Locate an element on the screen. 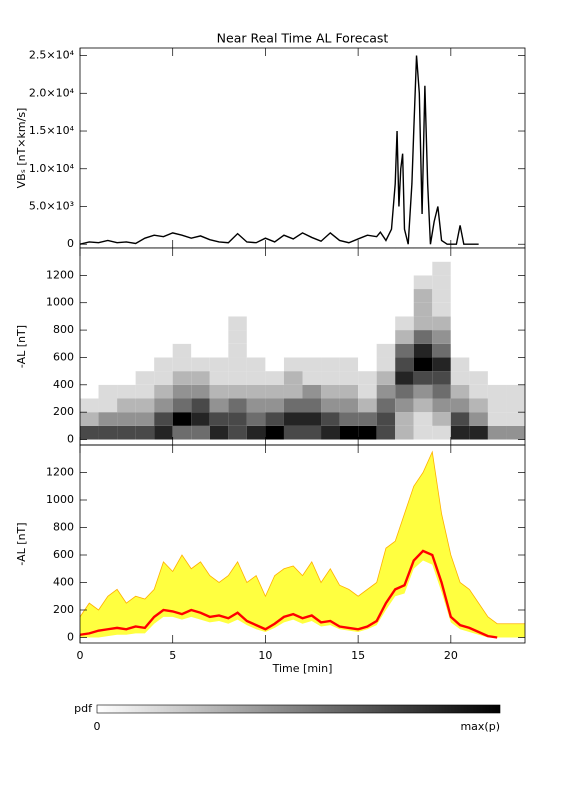 The height and width of the screenshot is (792, 576). y-tick-label: 200 is located at coordinates (63, 609).